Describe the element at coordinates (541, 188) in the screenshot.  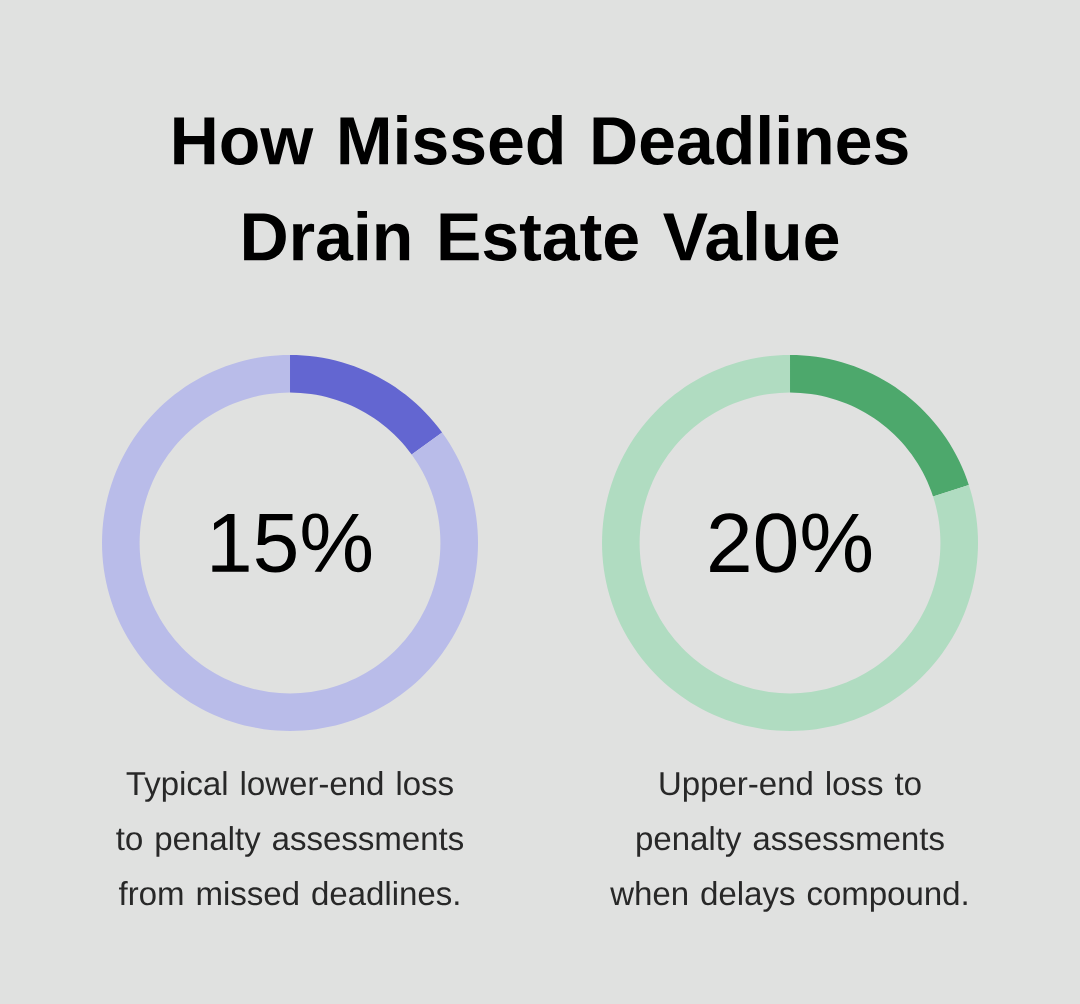
I see `chart-title: How Missed Deadlines Drain Estate Value` at that location.